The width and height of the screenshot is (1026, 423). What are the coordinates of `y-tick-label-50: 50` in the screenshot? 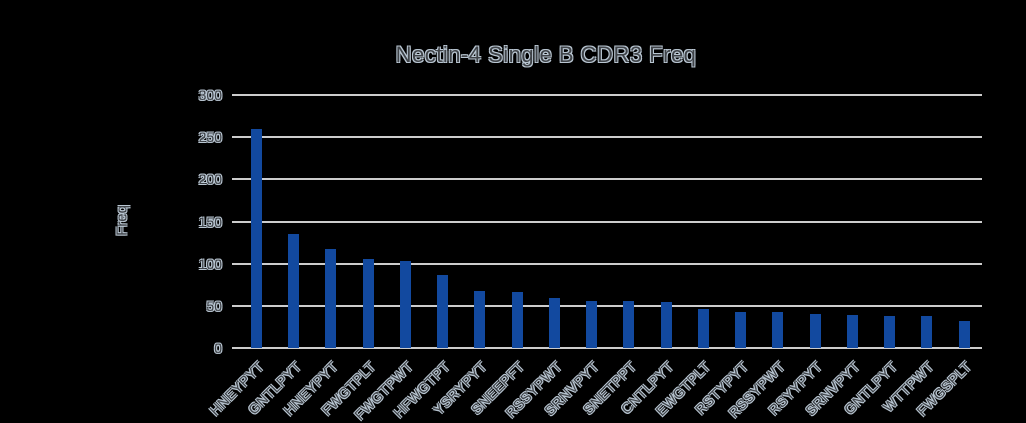 It's located at (214, 305).